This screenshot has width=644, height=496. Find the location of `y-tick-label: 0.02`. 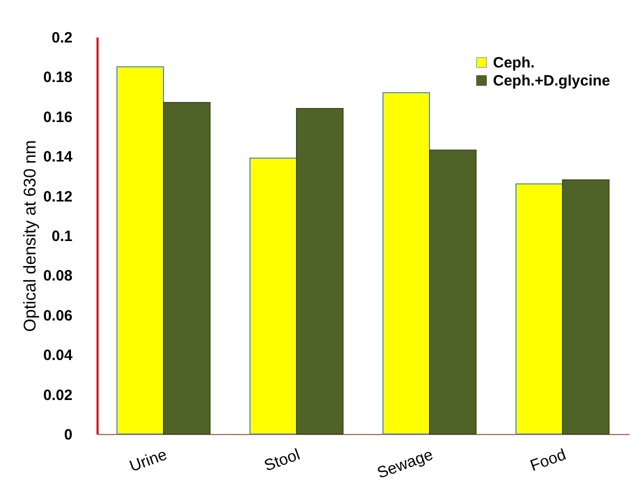

y-tick-label: 0.02 is located at coordinates (57, 395).